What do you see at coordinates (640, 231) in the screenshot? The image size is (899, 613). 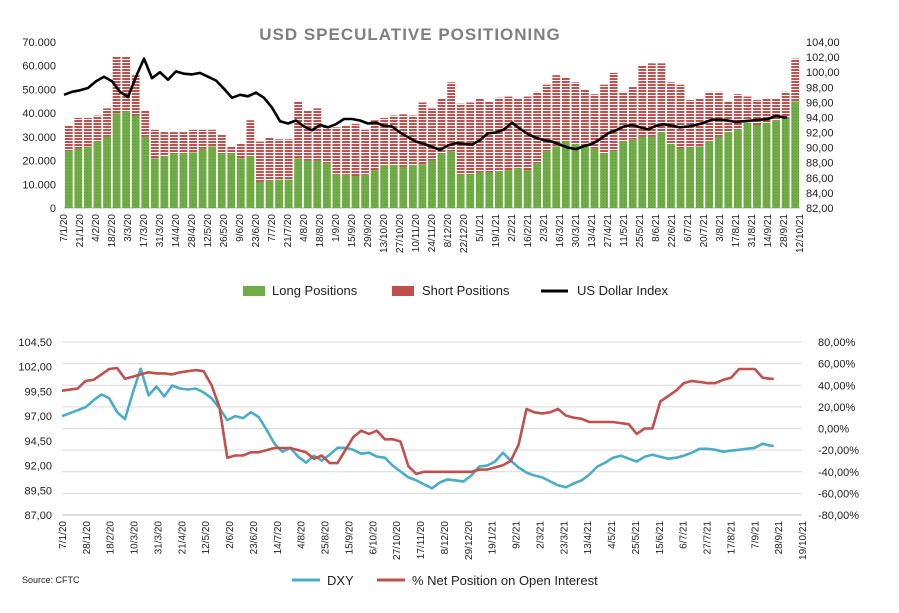 I see `x-axis-tick: 25/5/21` at bounding box center [640, 231].